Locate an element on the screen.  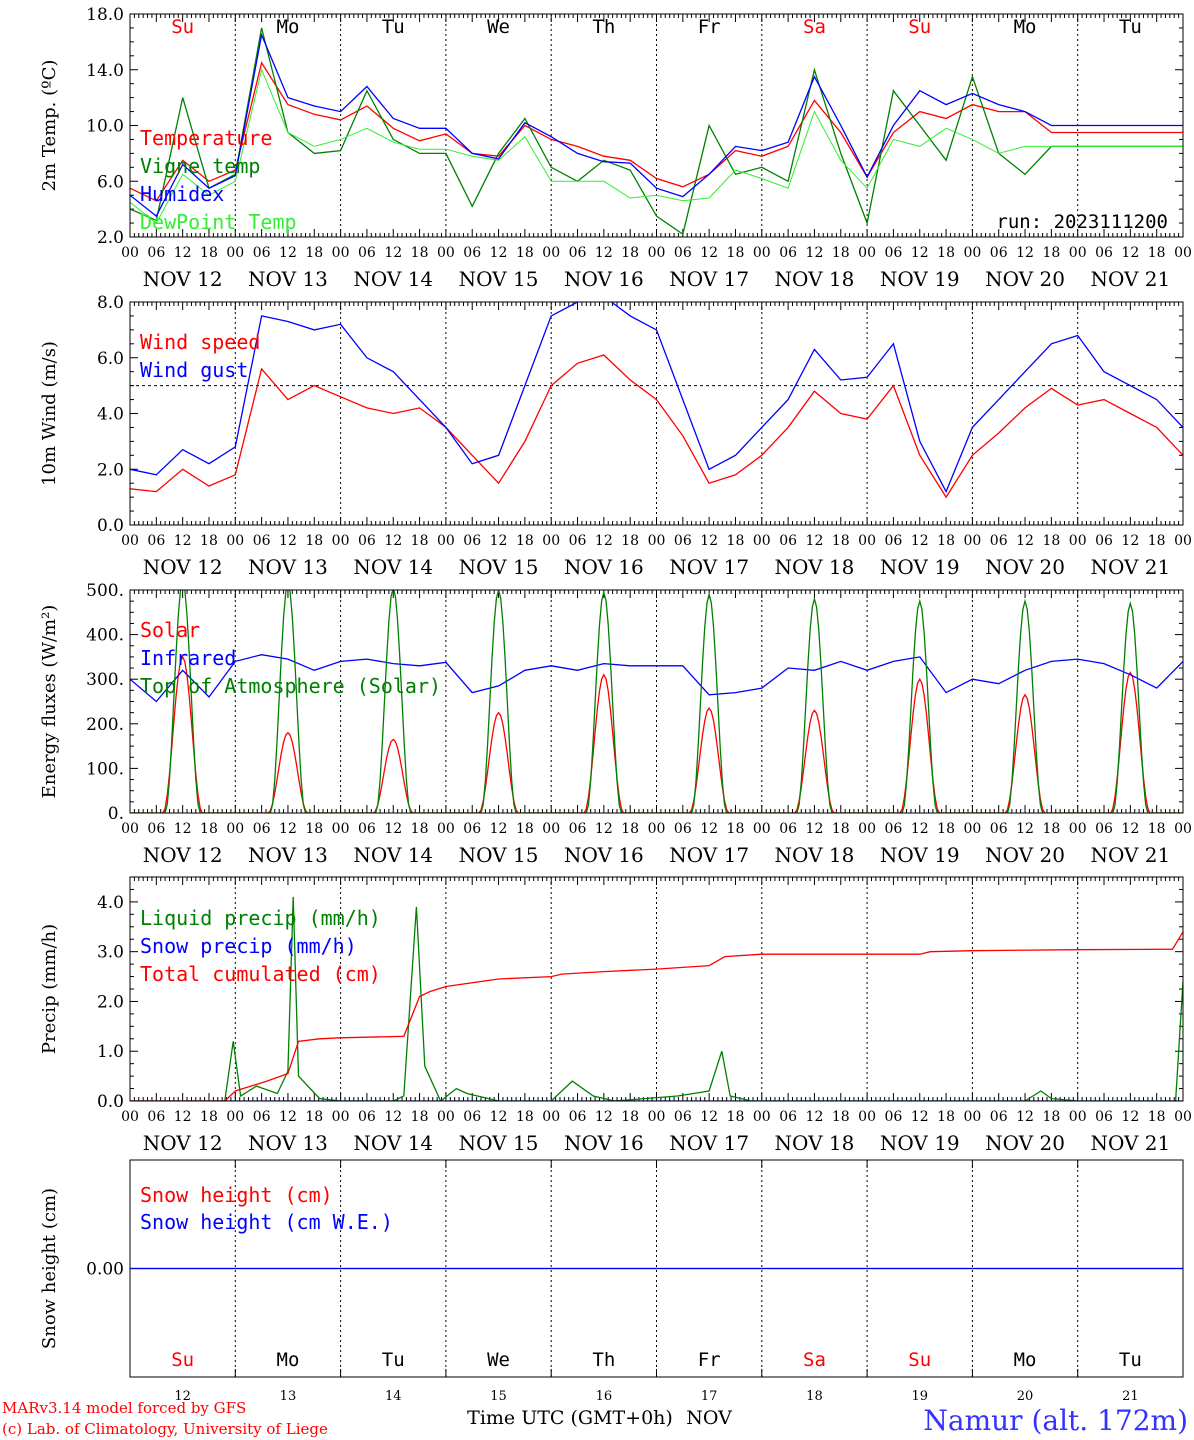
y-tick-label: 4.0 is located at coordinates (110, 903).